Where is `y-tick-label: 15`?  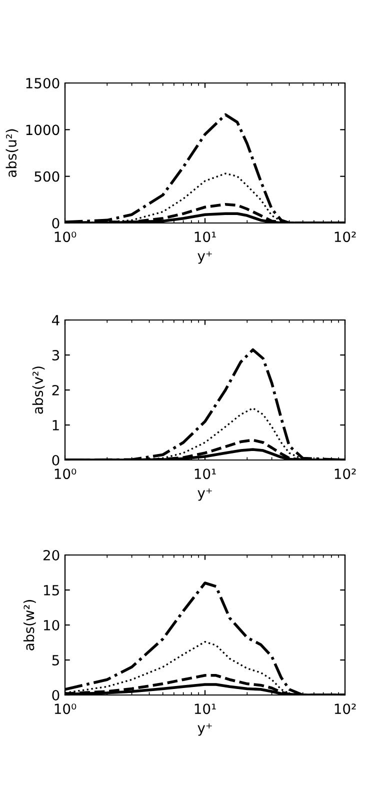 y-tick-label: 15 is located at coordinates (51, 590).